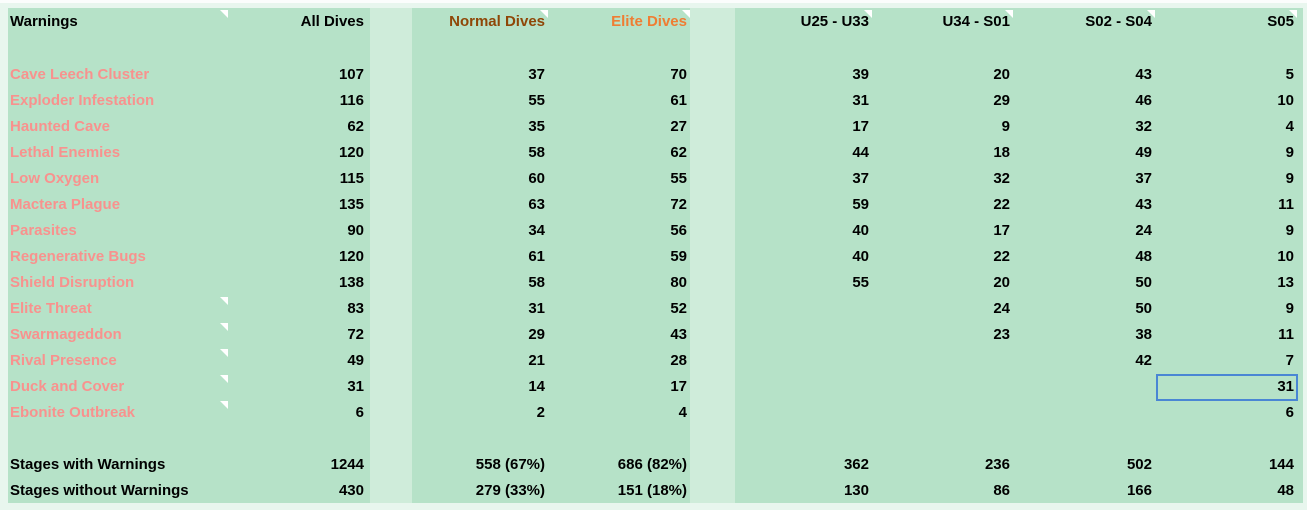 Image resolution: width=1307 pixels, height=510 pixels. What do you see at coordinates (678, 230) in the screenshot?
I see `cell-parasites-elite-dives: 56` at bounding box center [678, 230].